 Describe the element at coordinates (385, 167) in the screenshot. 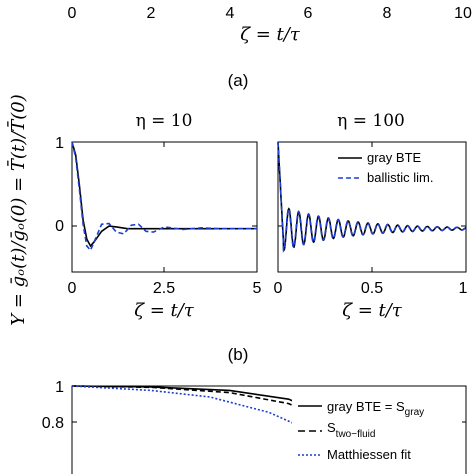

I see `plot-eta-100-legend: gray BTE ballistic lim.` at that location.